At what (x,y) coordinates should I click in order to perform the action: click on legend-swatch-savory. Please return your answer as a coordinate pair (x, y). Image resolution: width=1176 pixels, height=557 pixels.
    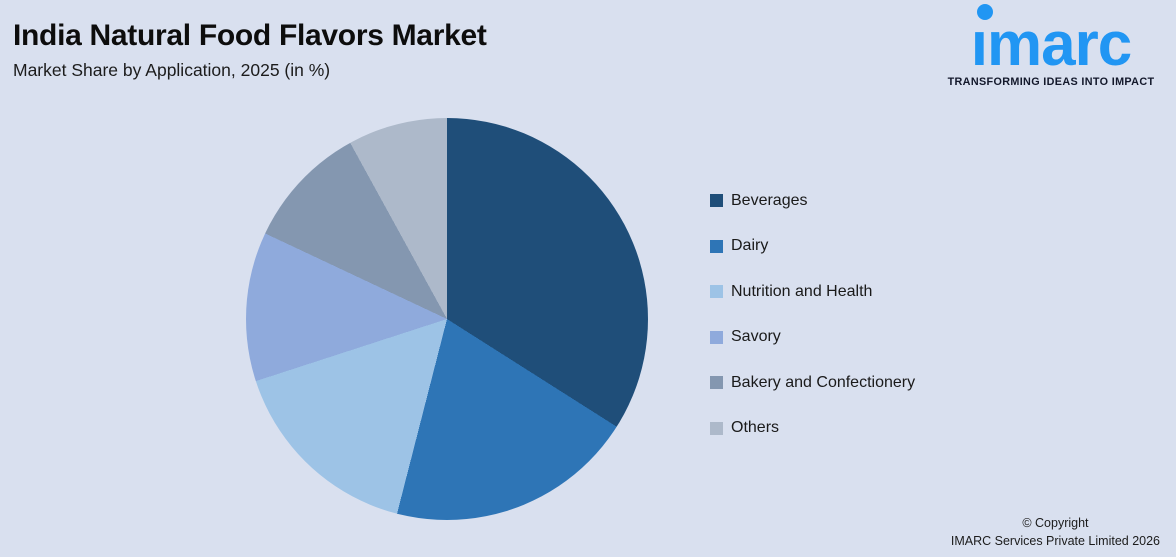
    Looking at the image, I should click on (716, 337).